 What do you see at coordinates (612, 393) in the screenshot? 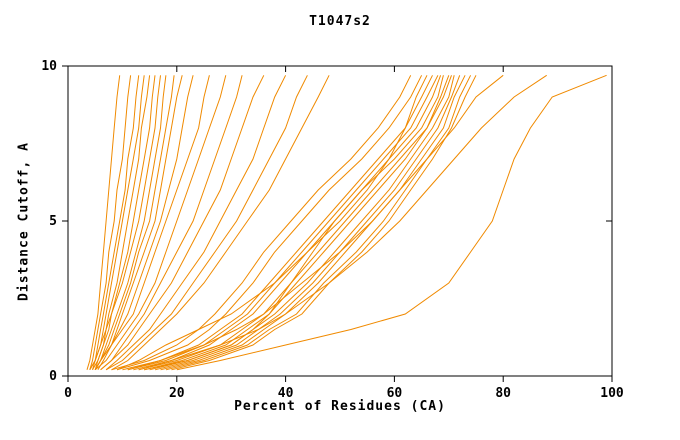
I see `x-tick-label: 100` at bounding box center [612, 393].